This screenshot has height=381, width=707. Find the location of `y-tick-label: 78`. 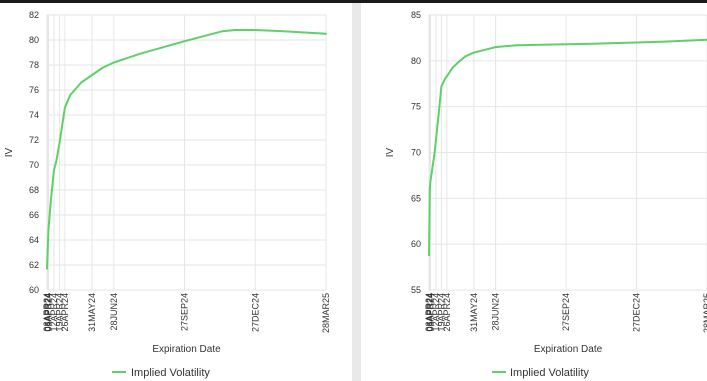

y-tick-label: 78 is located at coordinates (34, 65).